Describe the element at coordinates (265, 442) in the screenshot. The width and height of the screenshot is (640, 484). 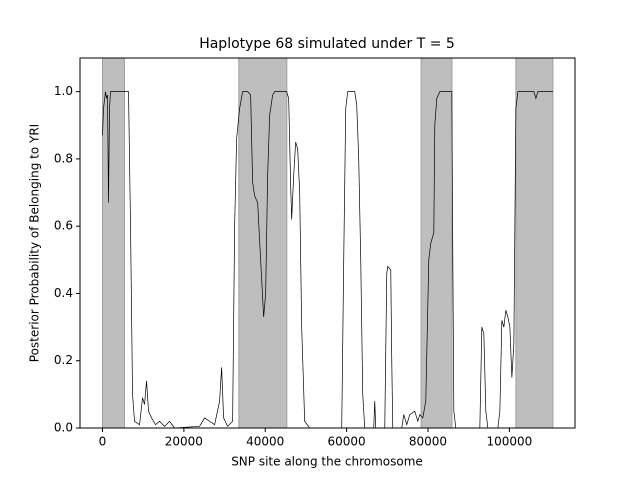
I see `x-tick-label: 40000` at that location.